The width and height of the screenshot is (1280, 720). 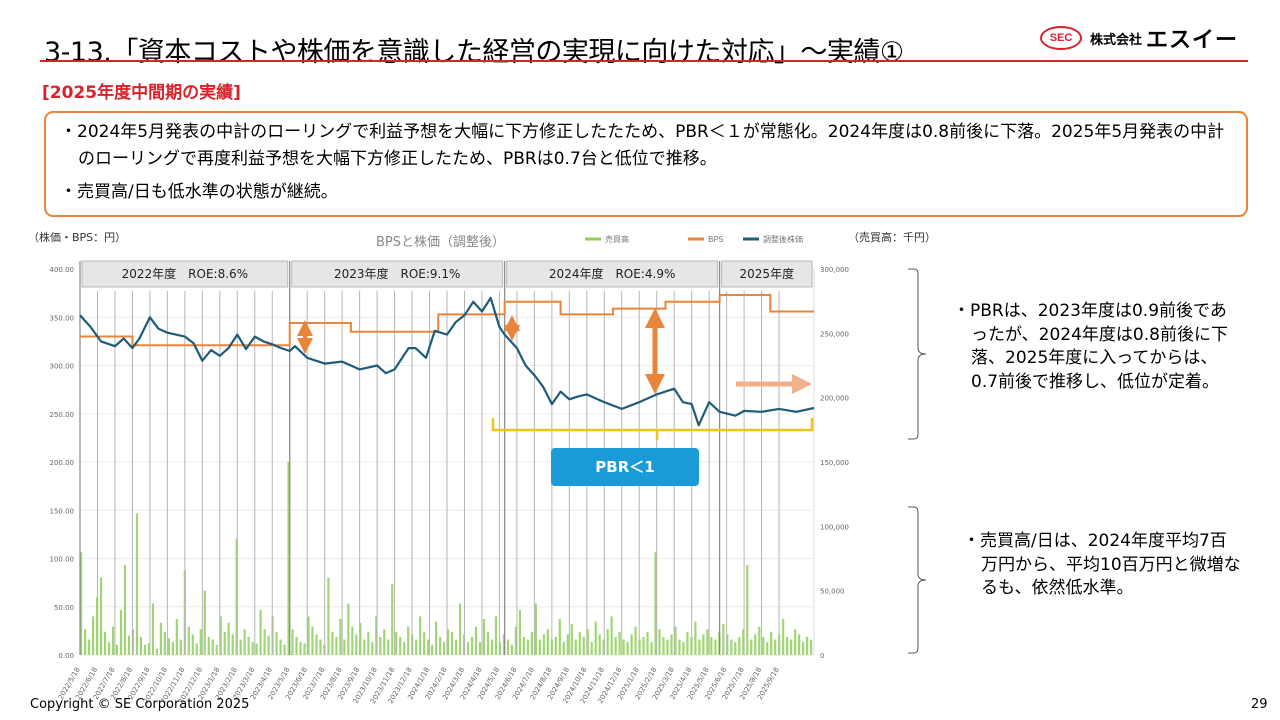 What do you see at coordinates (62, 560) in the screenshot?
I see `y-tick-label-left: 100.00` at bounding box center [62, 560].